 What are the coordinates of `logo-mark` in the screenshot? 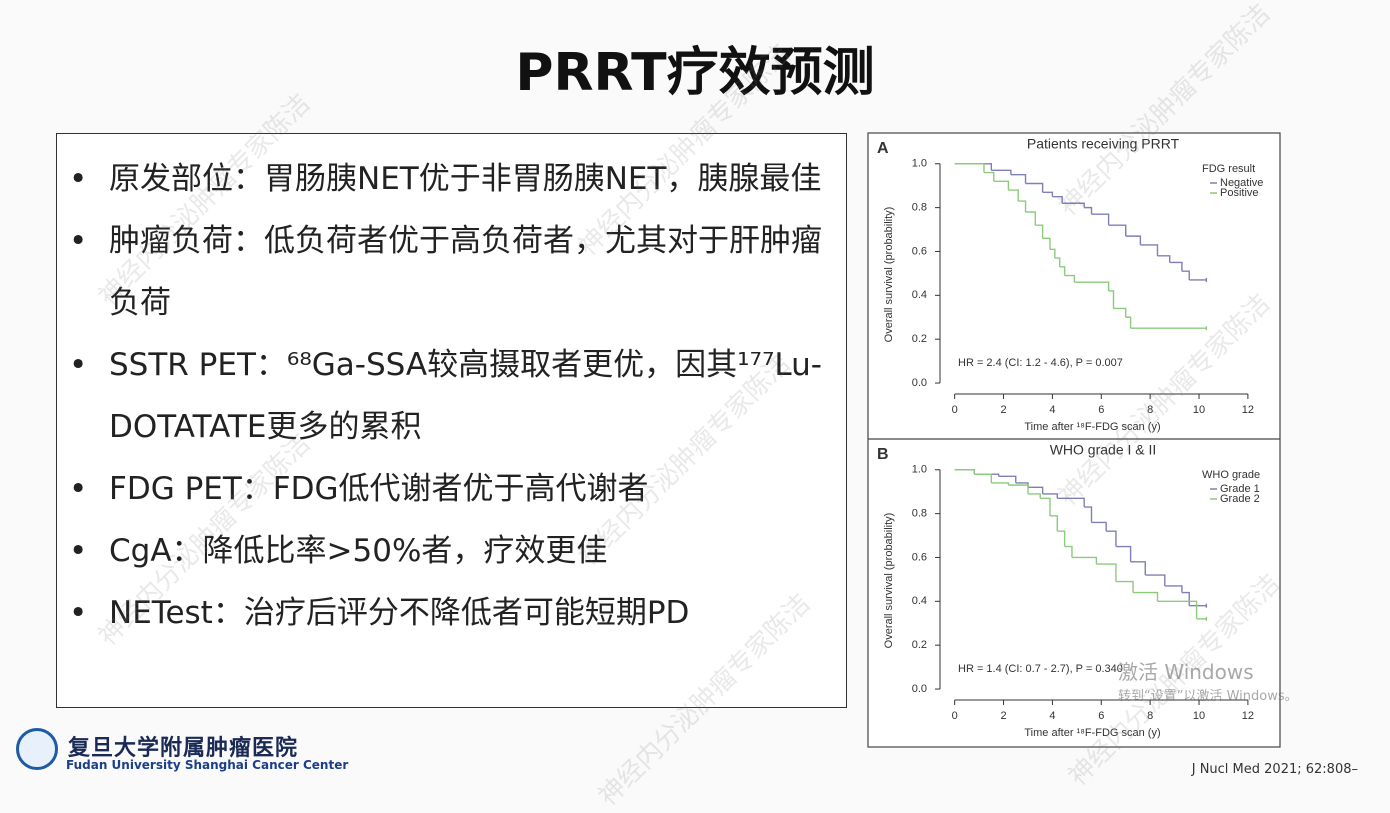 It's located at (37, 749).